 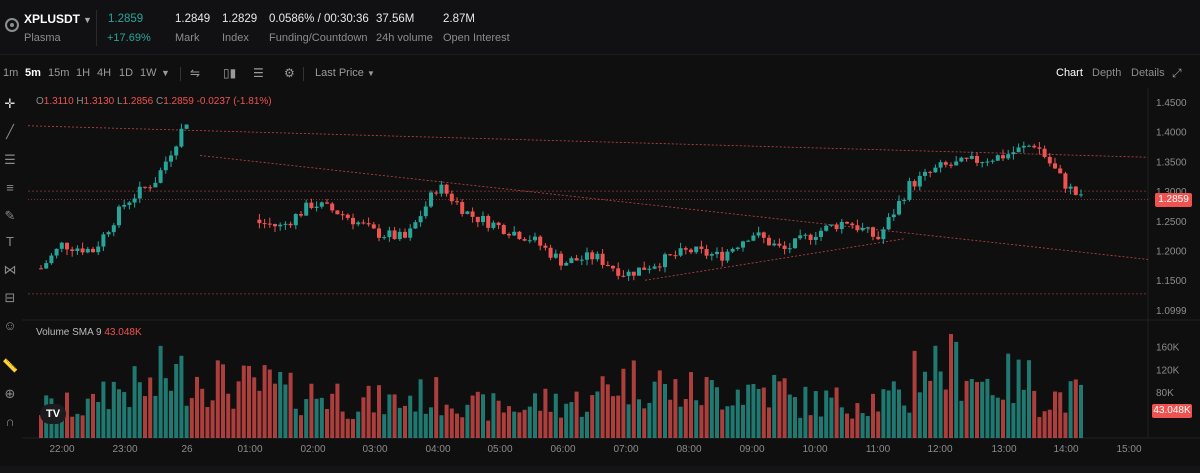 I want to click on magnet-icon: ∩, so click(x=10, y=421).